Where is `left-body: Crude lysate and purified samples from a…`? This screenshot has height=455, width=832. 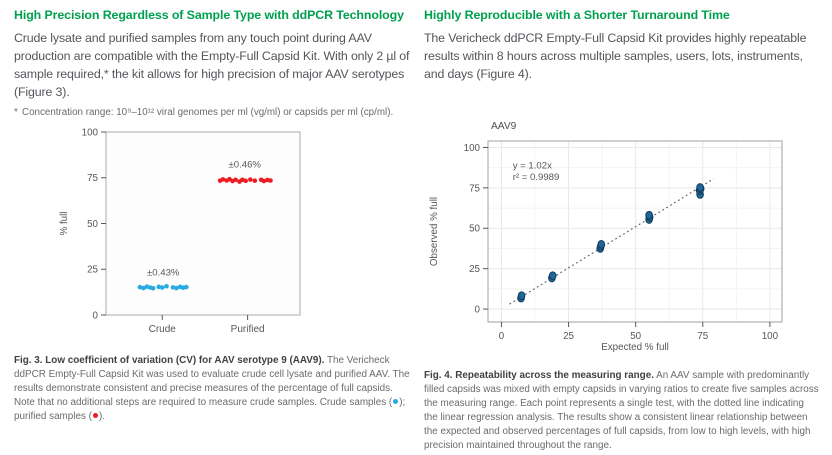 left-body: Crude lysate and purified samples from a… is located at coordinates (212, 65).